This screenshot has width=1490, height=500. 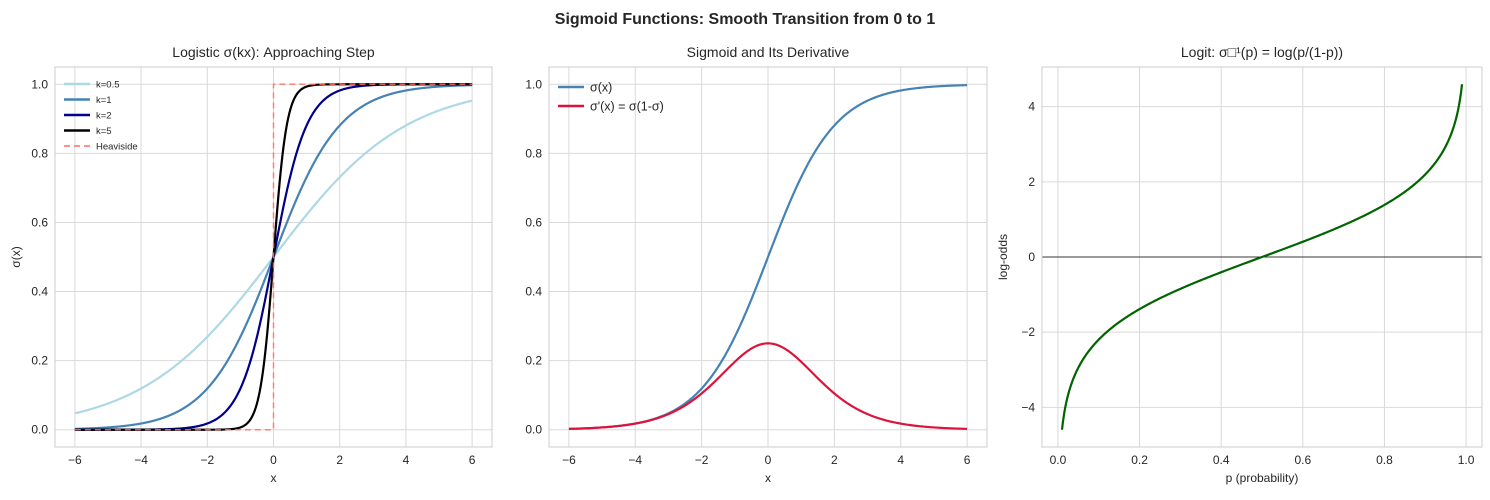 What do you see at coordinates (1003, 257) in the screenshot?
I see `y-axis-label: log-odds` at bounding box center [1003, 257].